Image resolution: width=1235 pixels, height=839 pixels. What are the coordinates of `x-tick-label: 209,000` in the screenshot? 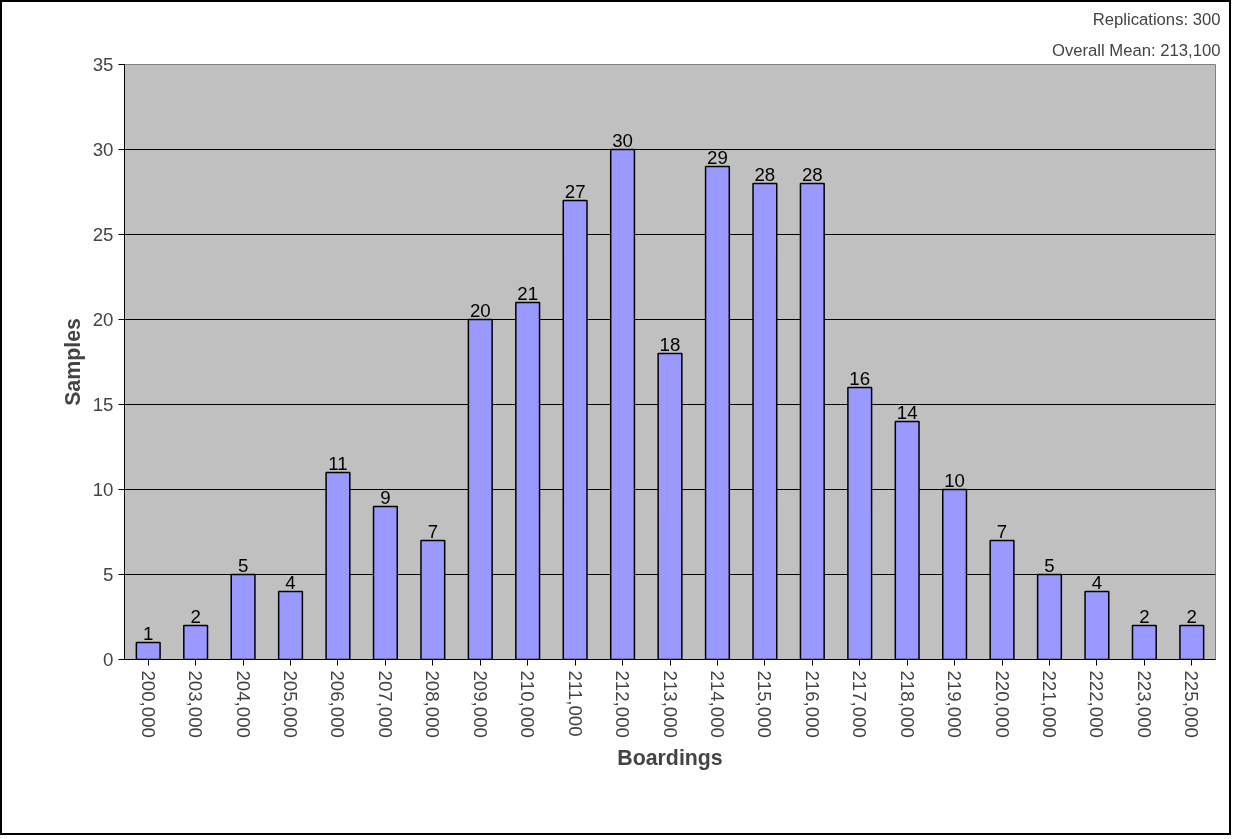 It's located at (480, 704).